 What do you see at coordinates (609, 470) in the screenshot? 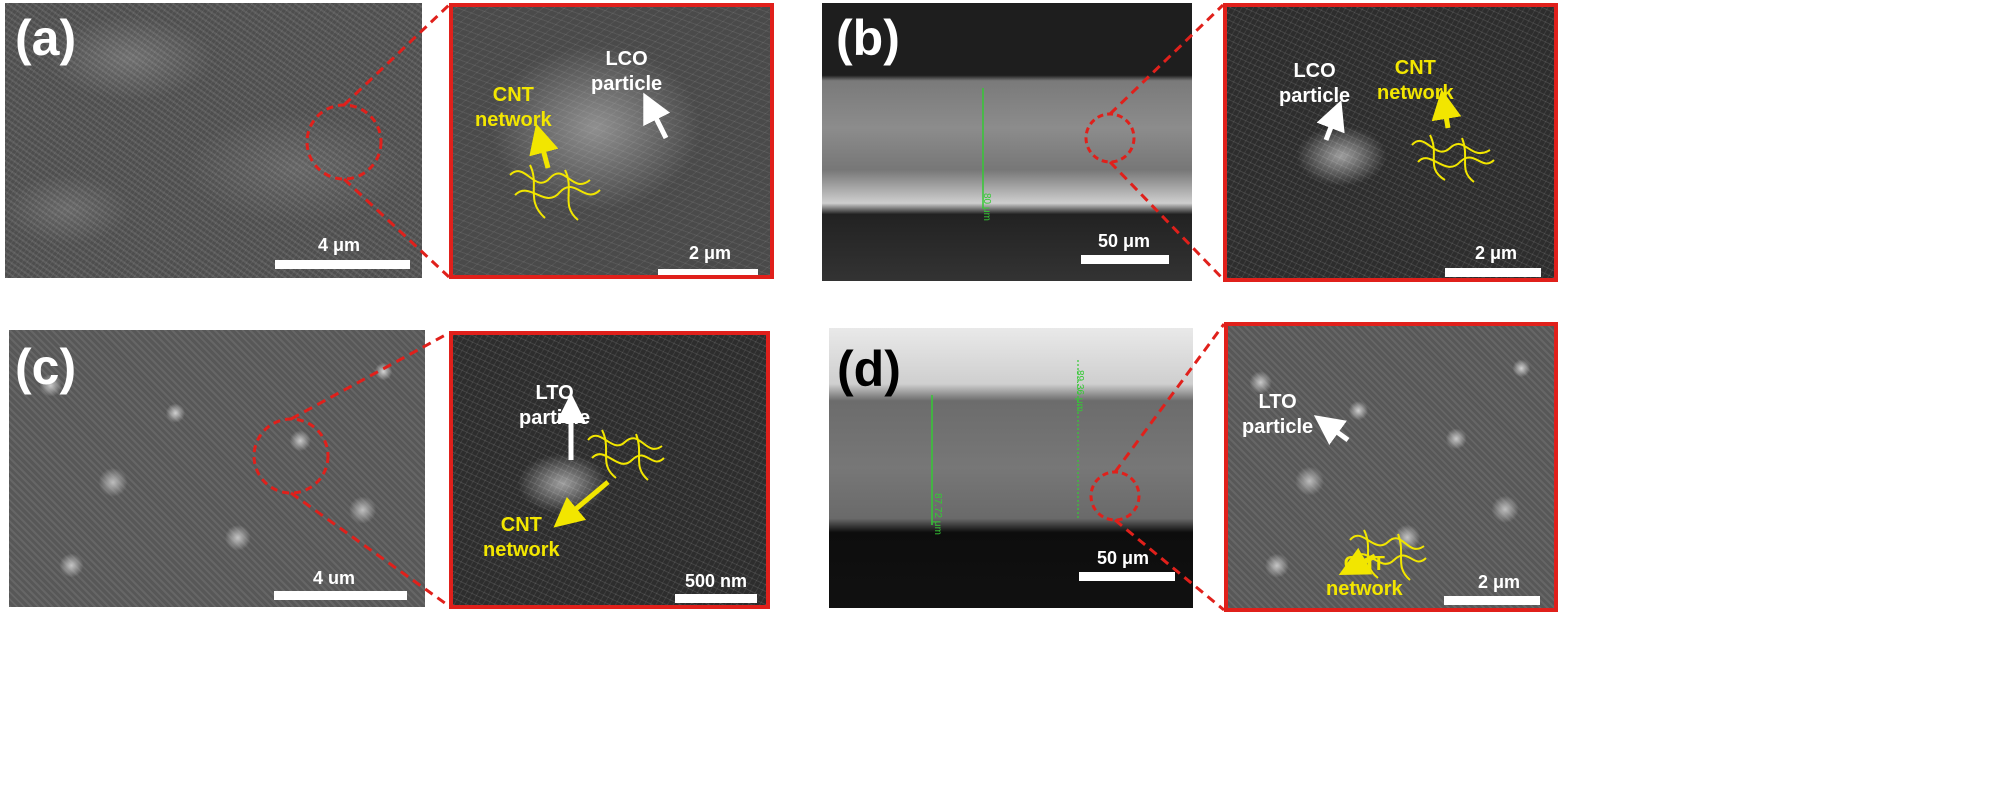
I see `panel-c-zoom: LTO particle CNT network 500 nm` at bounding box center [609, 470].